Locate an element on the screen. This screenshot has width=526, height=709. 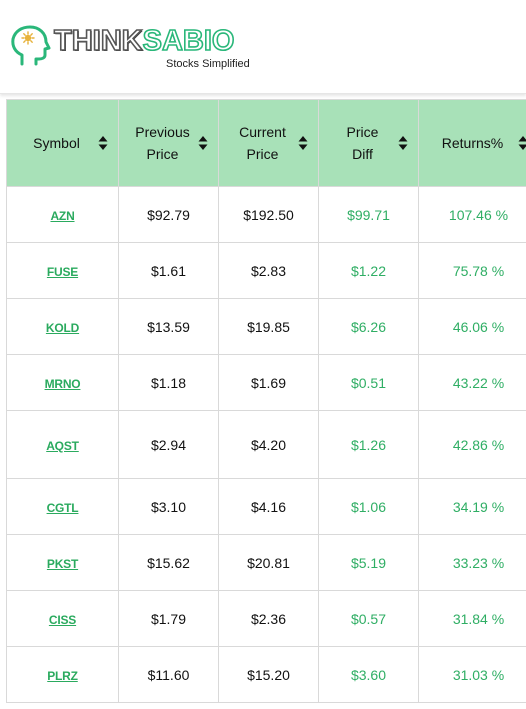
cell-current-price: $15.20 is located at coordinates (268, 674).